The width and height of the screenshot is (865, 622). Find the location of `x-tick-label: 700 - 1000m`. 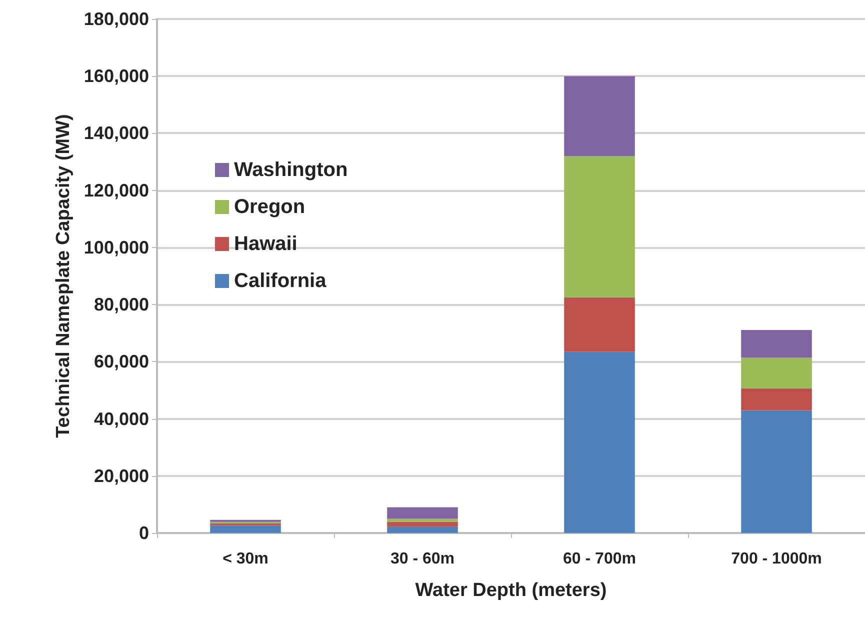

x-tick-label: 700 - 1000m is located at coordinates (776, 559).